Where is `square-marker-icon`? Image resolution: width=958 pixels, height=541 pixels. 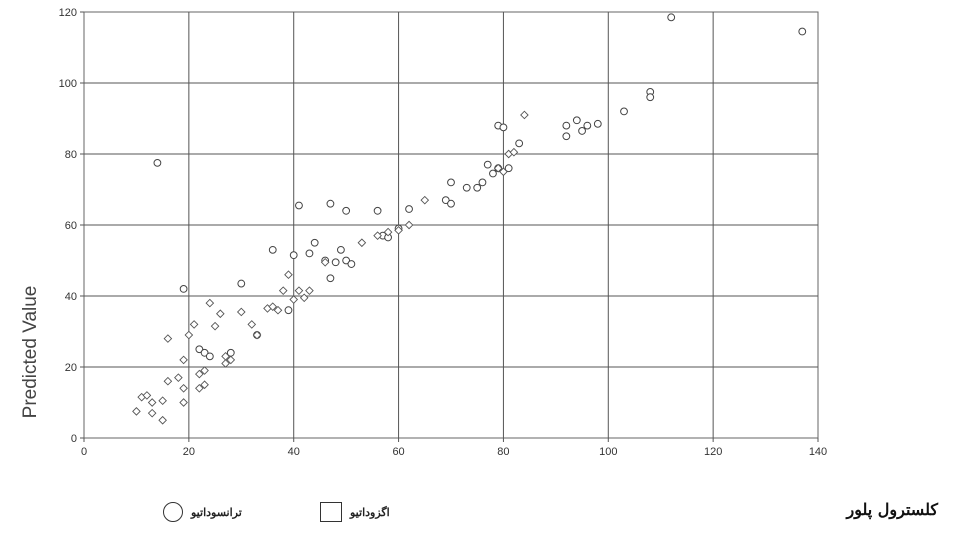
square-marker-icon is located at coordinates (331, 512).